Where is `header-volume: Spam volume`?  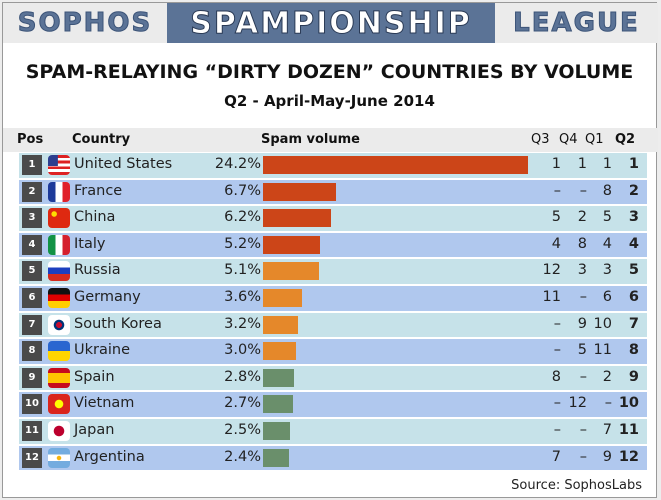
header-volume: Spam volume is located at coordinates (310, 139).